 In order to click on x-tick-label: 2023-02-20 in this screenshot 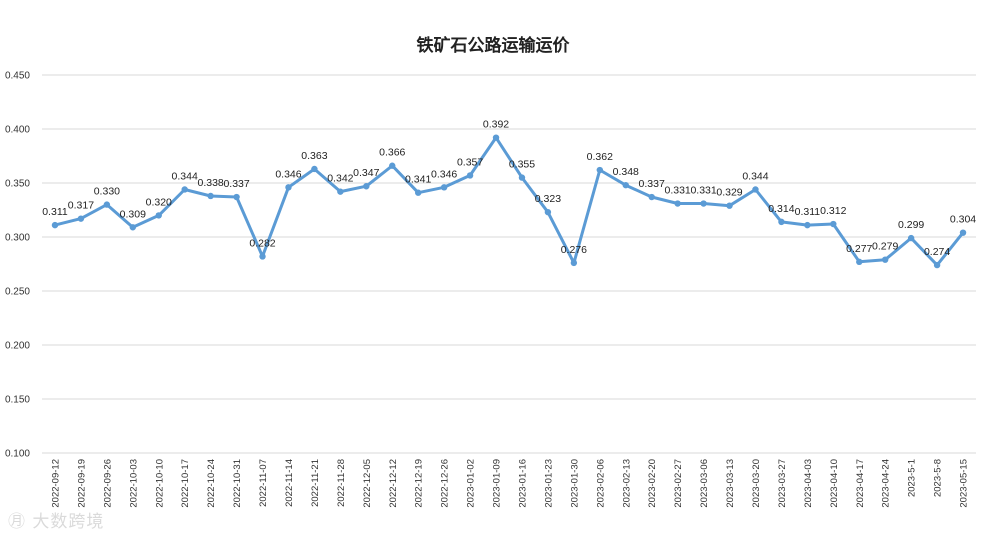, I will do `click(652, 483)`.